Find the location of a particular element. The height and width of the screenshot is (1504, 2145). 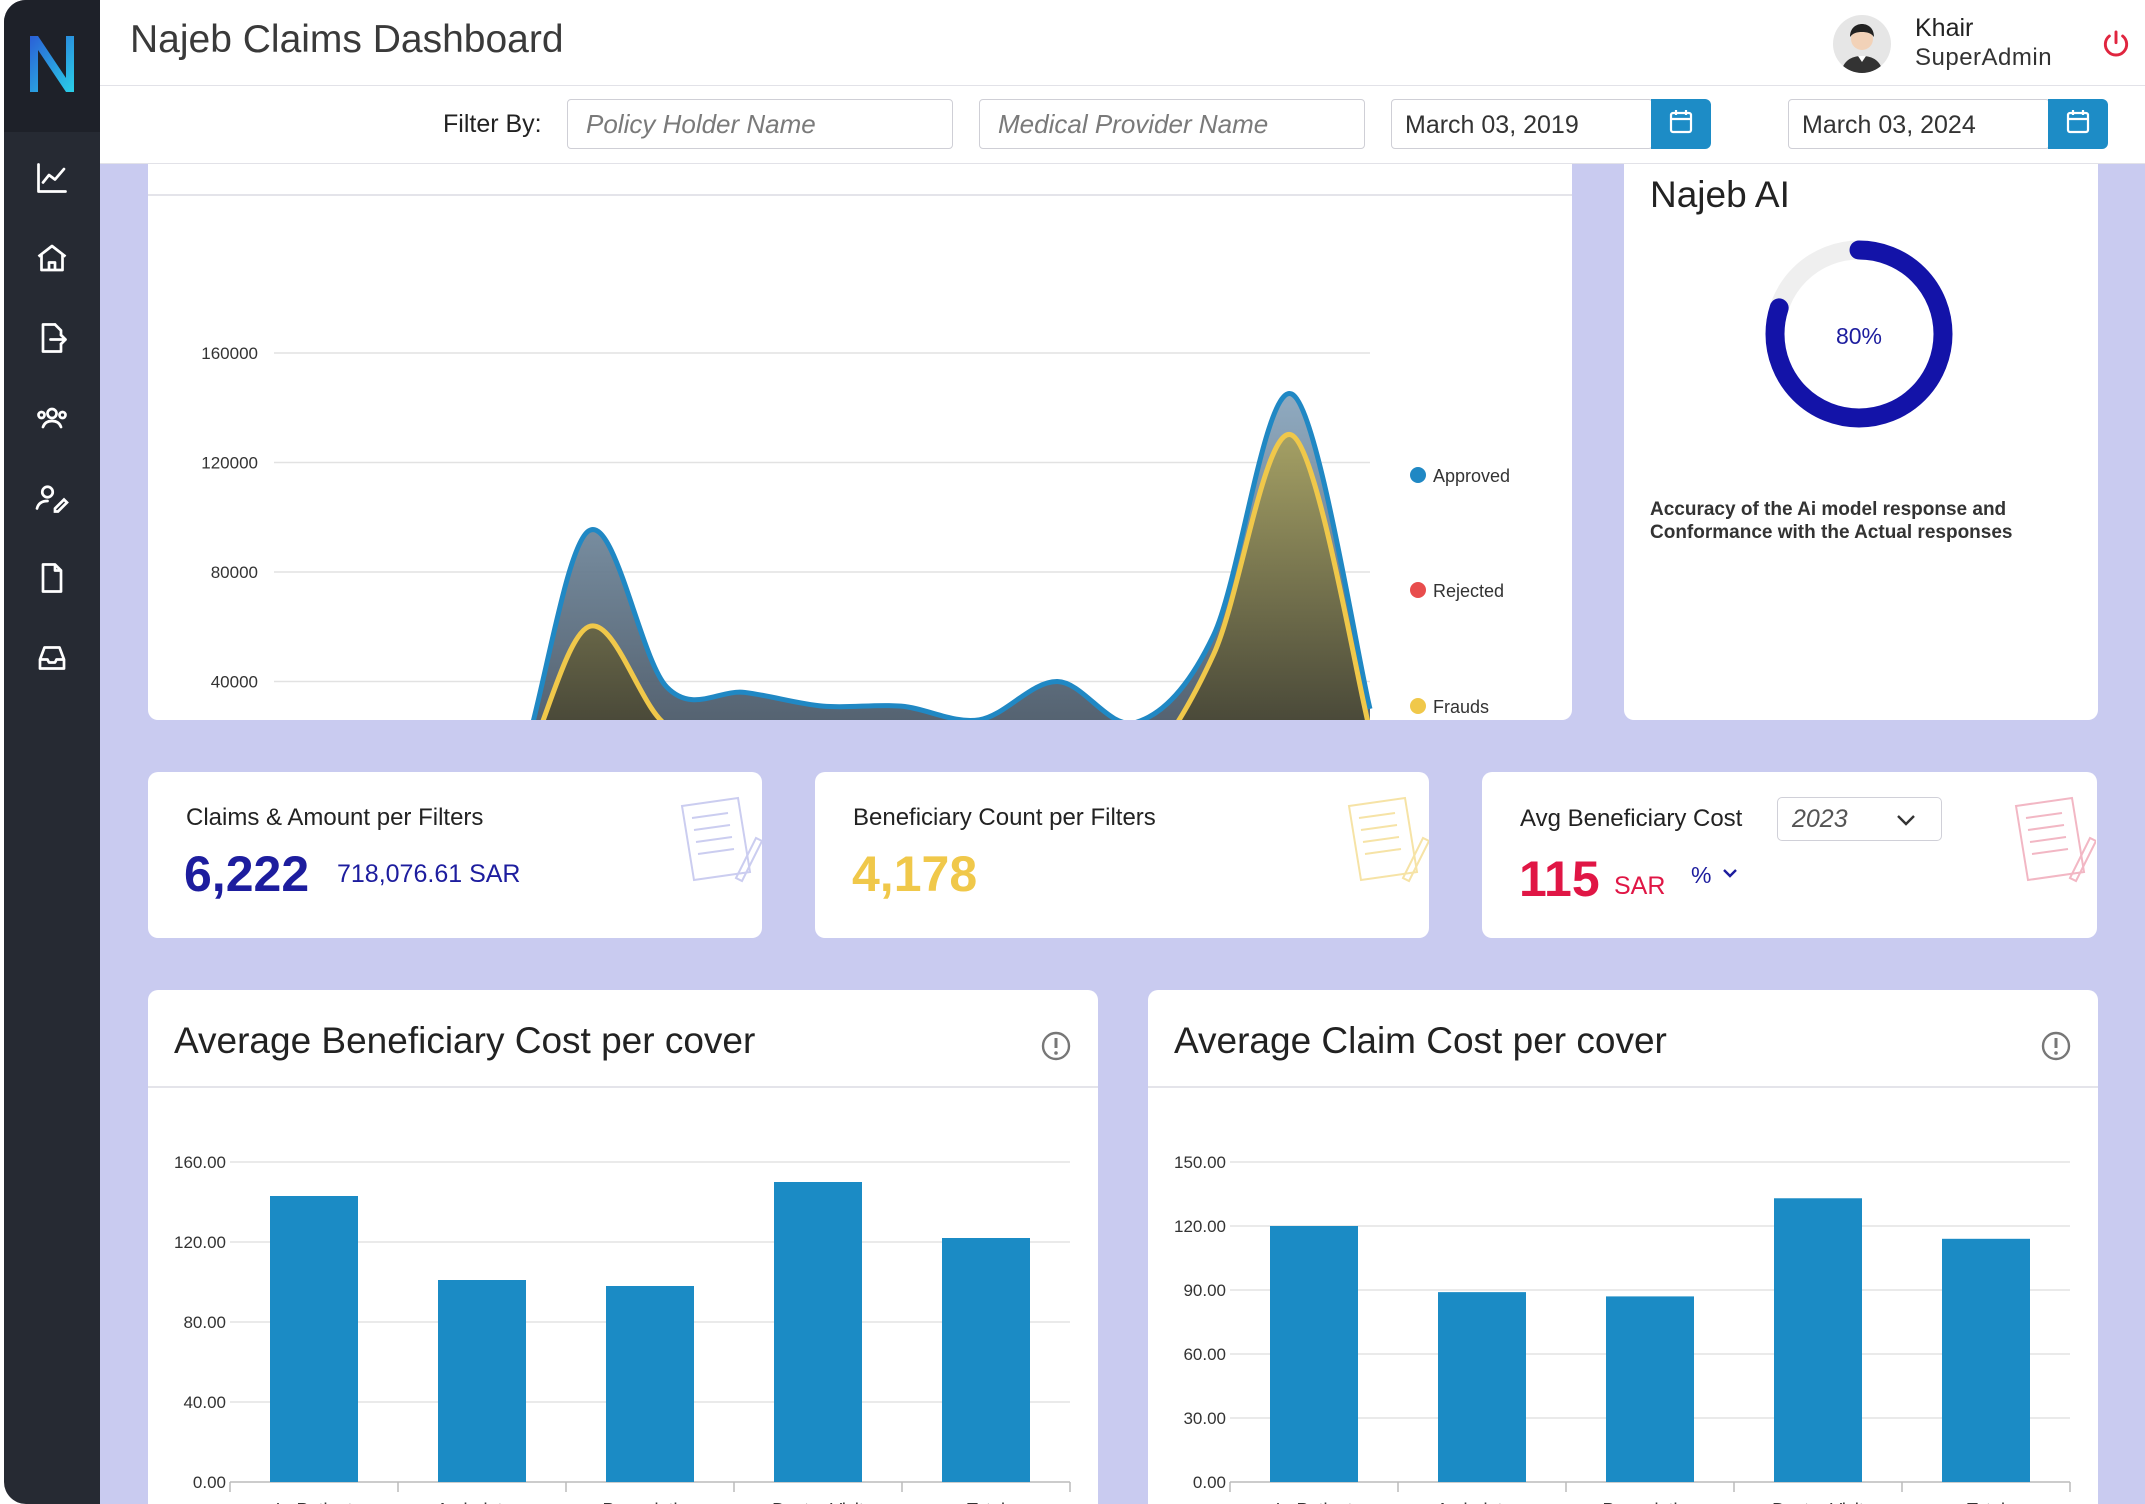

date-to-calendar-button is located at coordinates (2078, 124).